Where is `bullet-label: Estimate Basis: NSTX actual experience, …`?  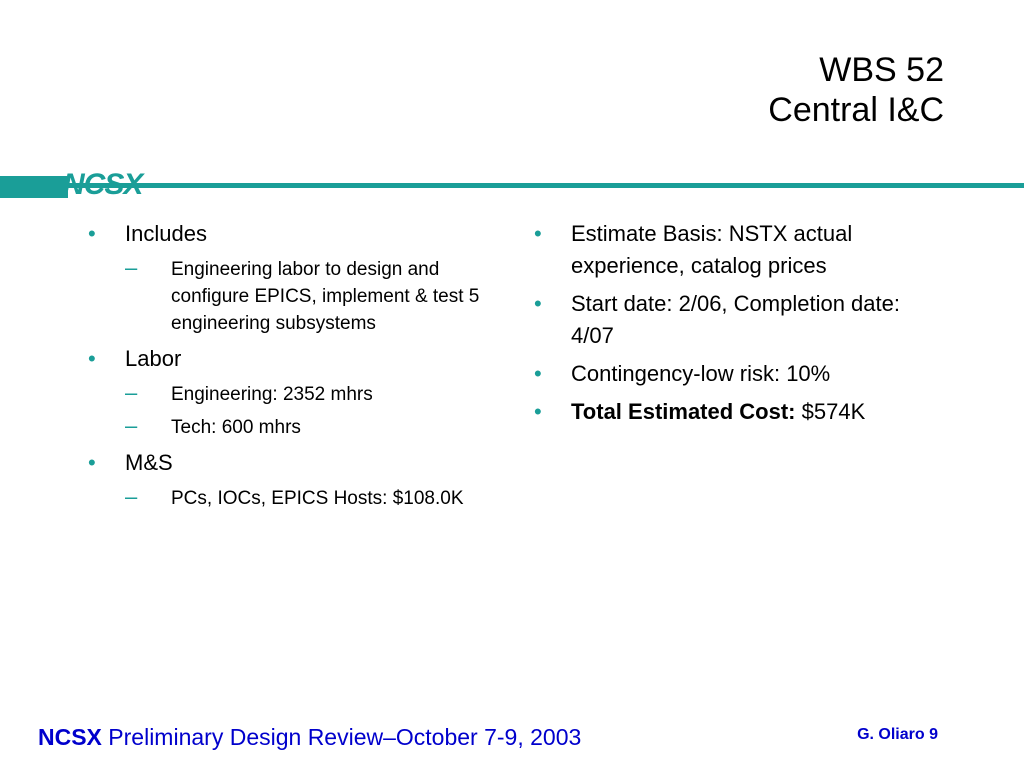 bullet-label: Estimate Basis: NSTX actual experience, … is located at coordinates (712, 249).